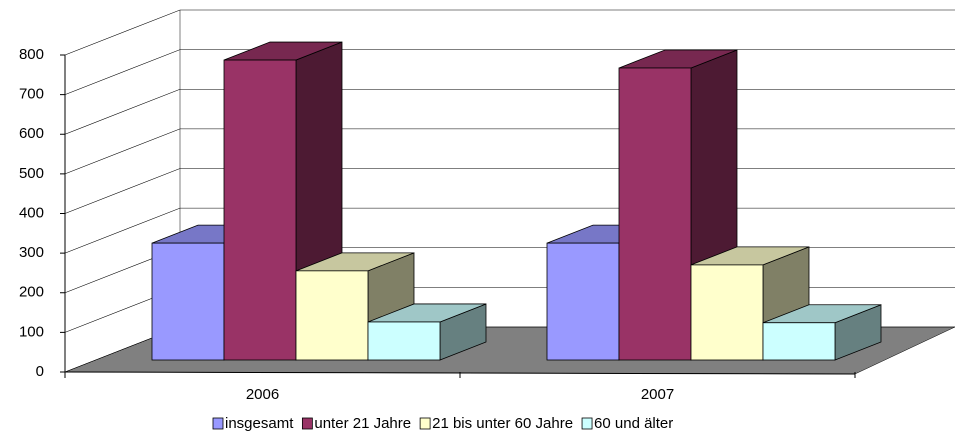 This screenshot has height=439, width=959. What do you see at coordinates (502, 423) in the screenshot?
I see `legend-label: 21 bis unter 60 Jahre` at bounding box center [502, 423].